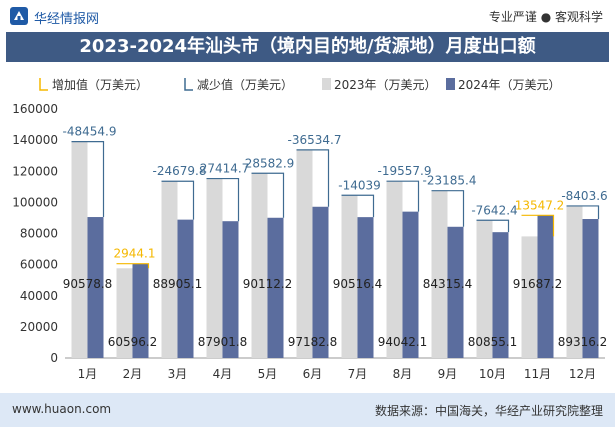 This screenshot has height=427, width=615. Describe the element at coordinates (493, 342) in the screenshot. I see `value-label-2024: 80855.1` at that location.